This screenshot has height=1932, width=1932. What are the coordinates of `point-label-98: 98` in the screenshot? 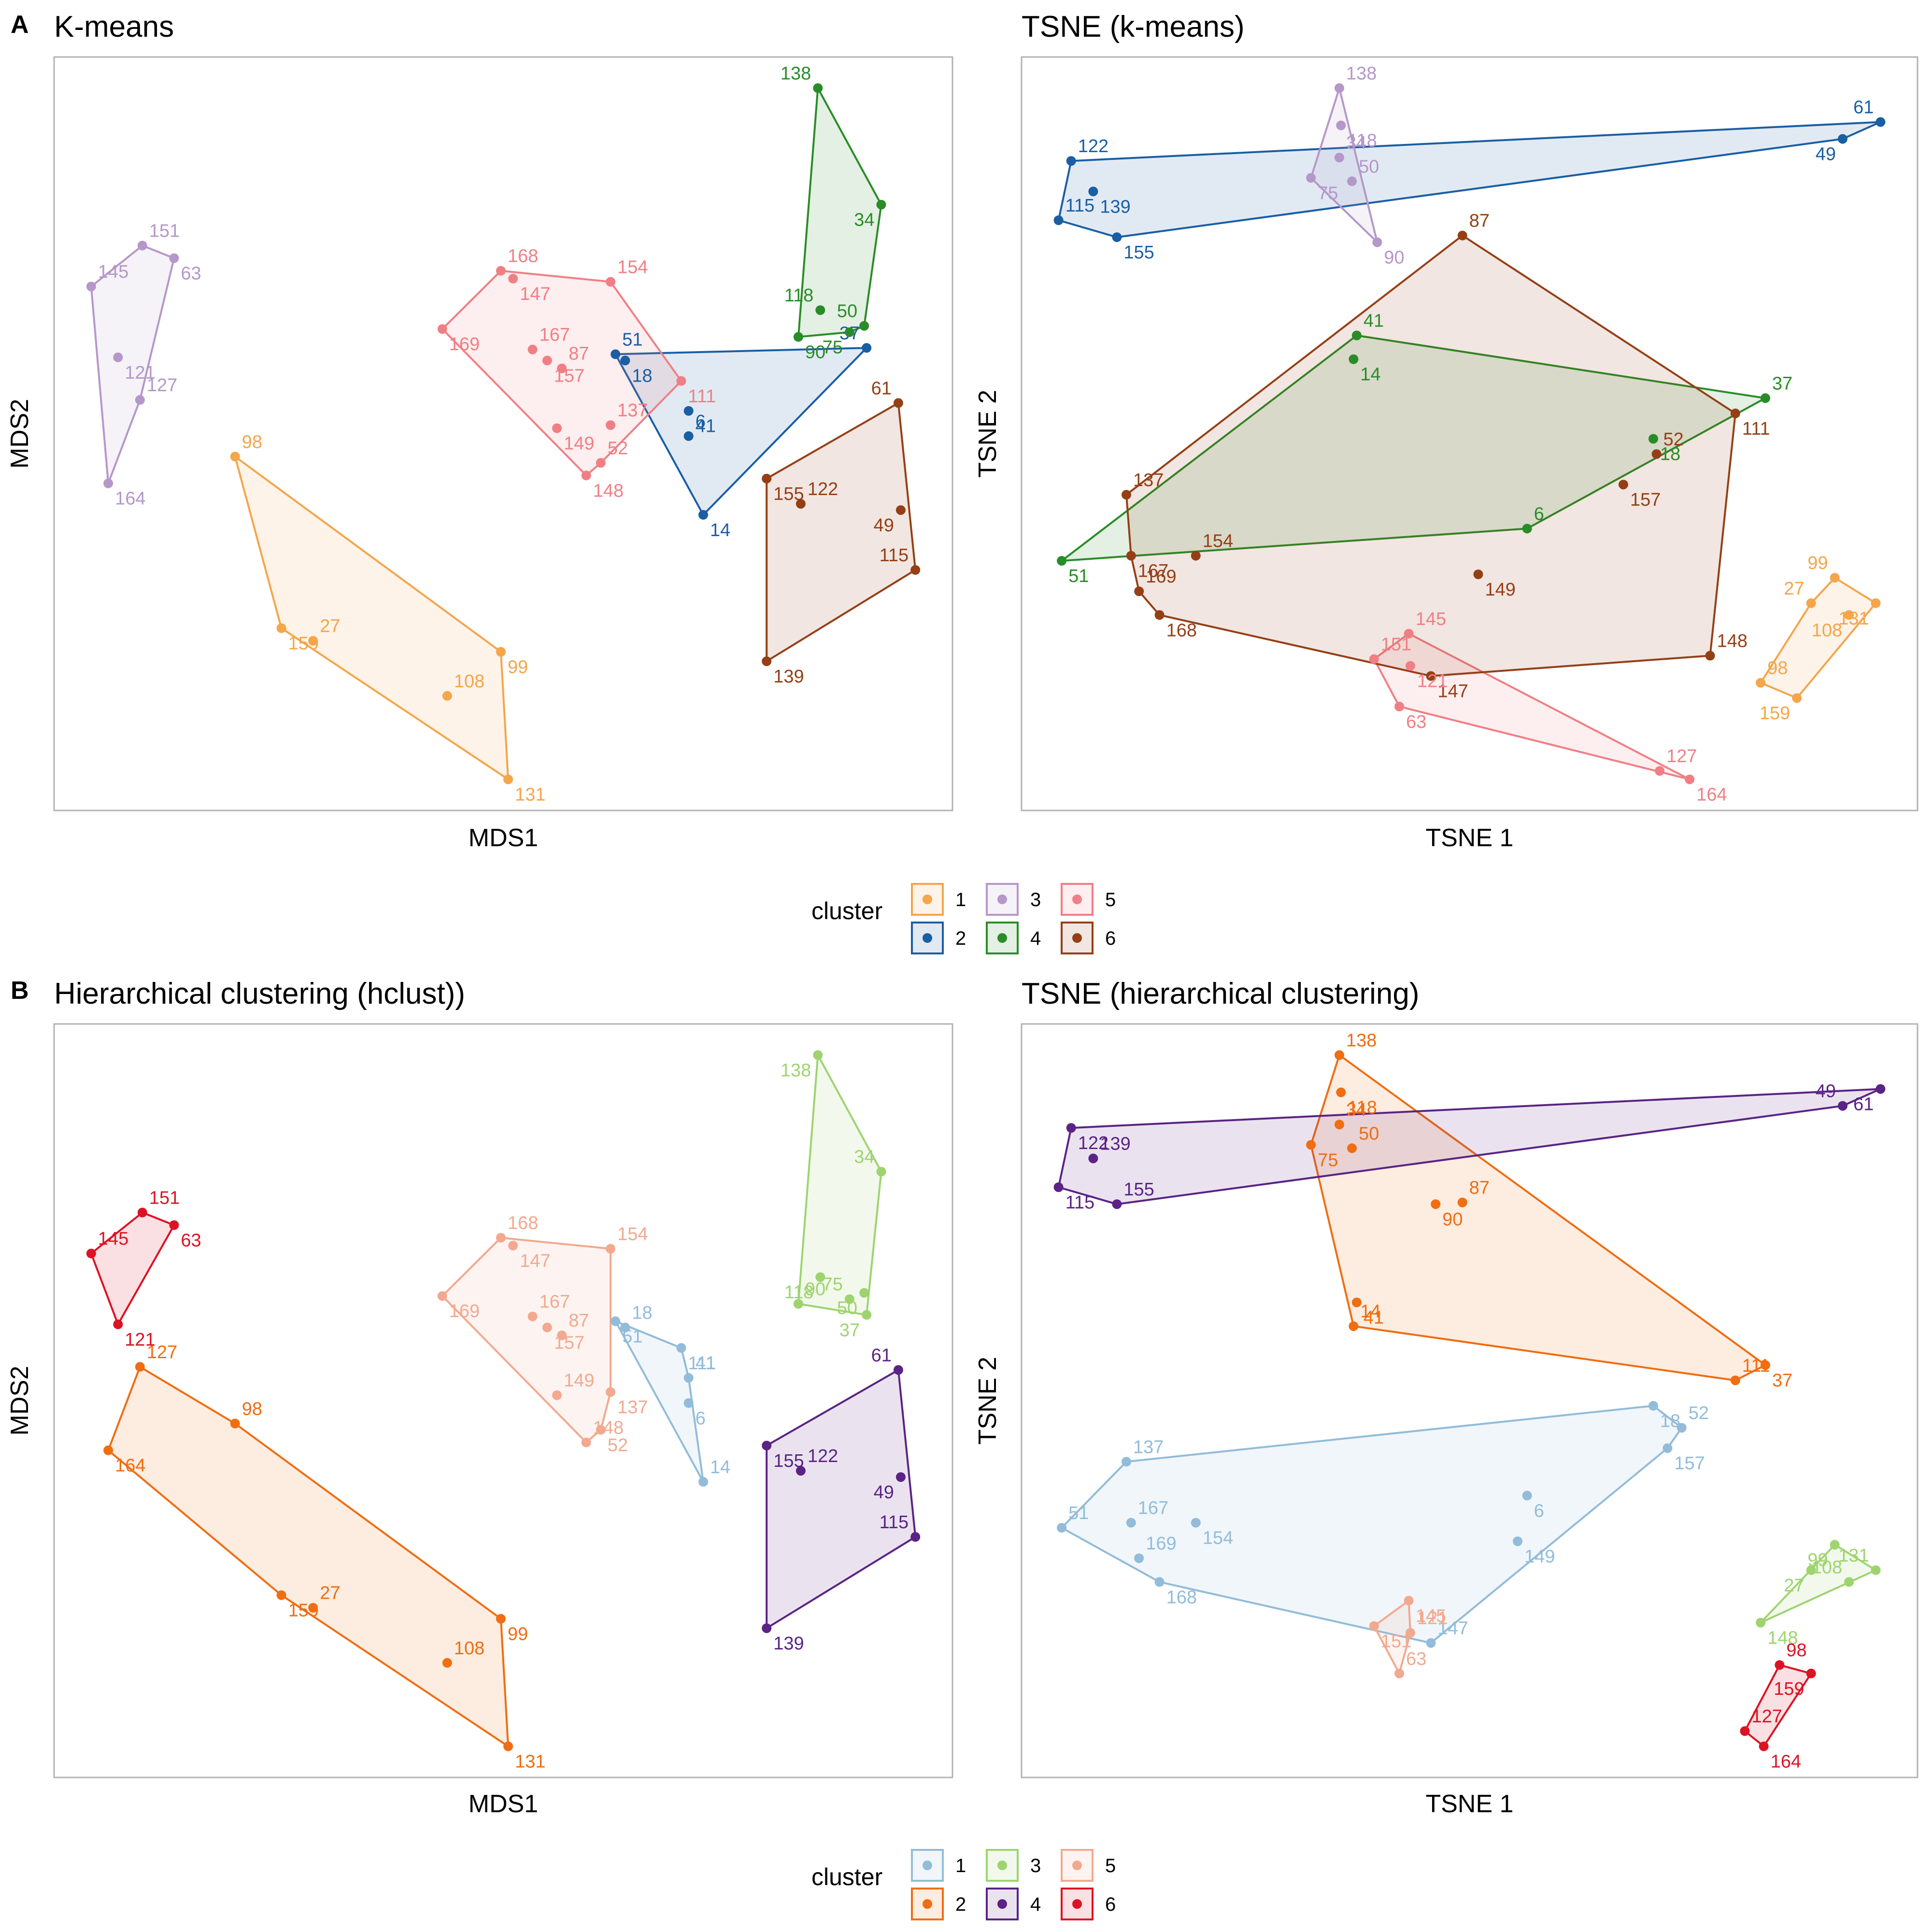 It's located at (1777, 668).